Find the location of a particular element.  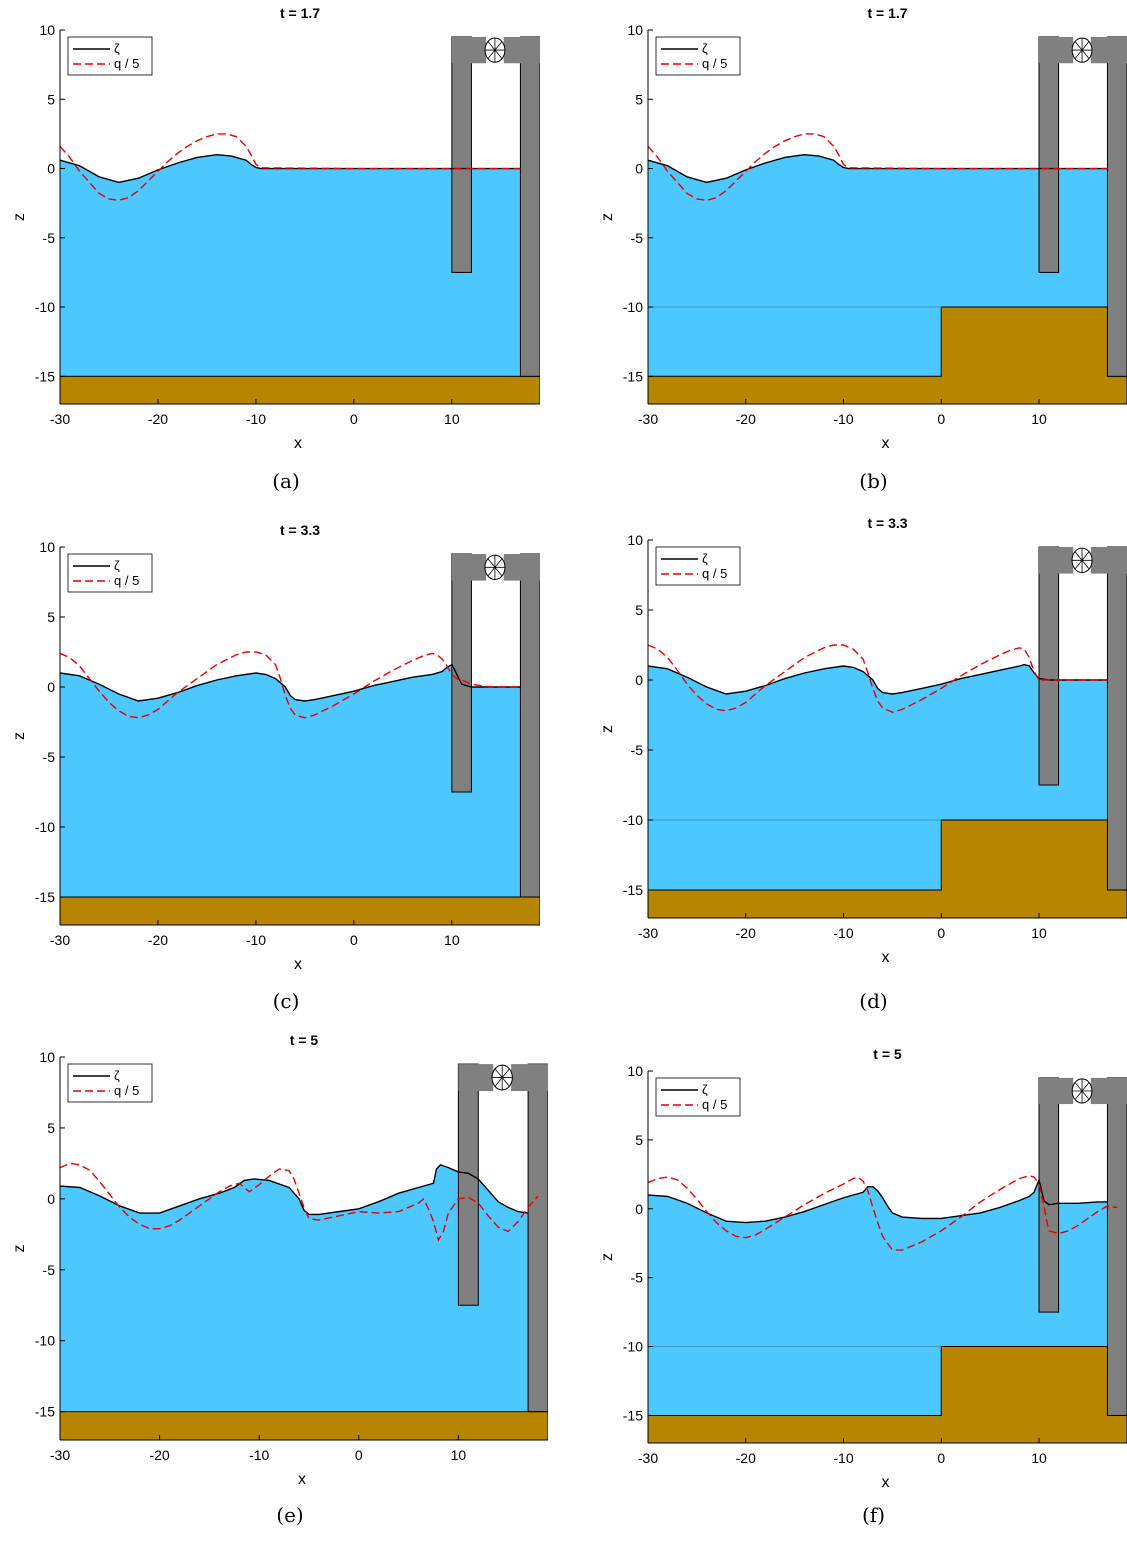

y-axis-label: z is located at coordinates (607, 1257).